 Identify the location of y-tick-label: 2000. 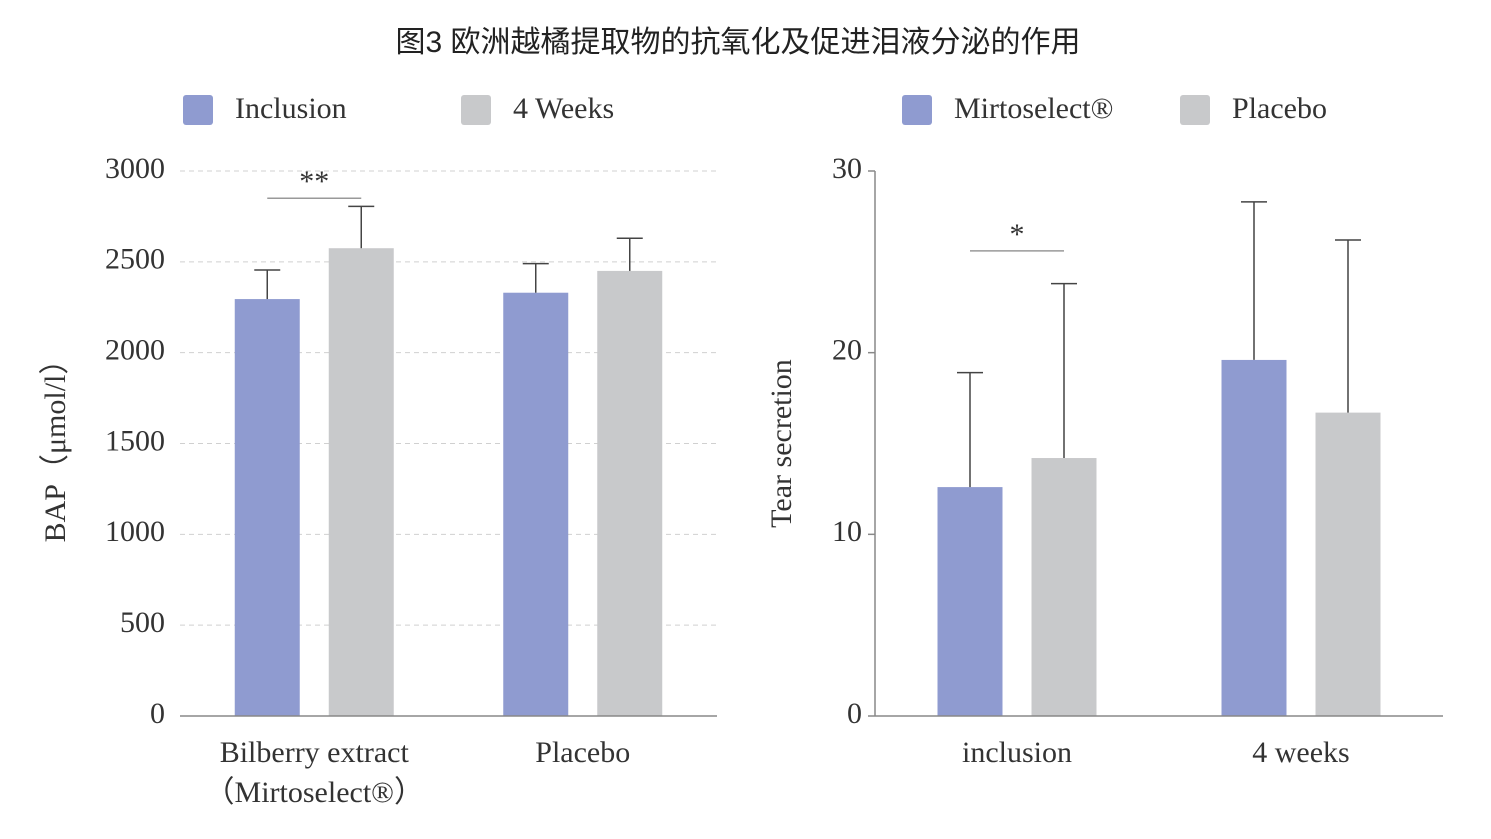
(135, 350).